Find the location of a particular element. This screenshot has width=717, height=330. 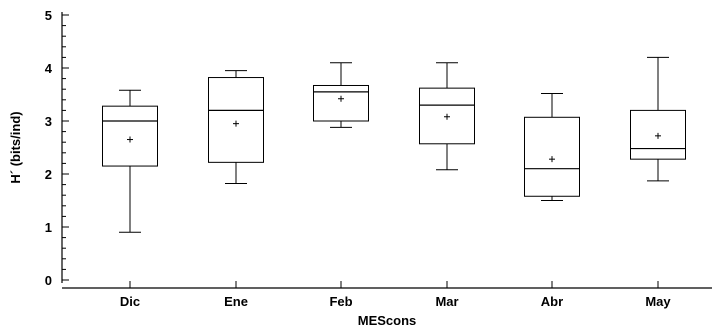

box-mar is located at coordinates (447, 116).